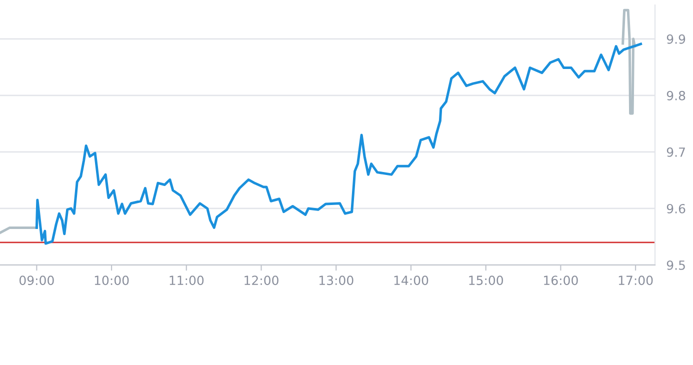 The width and height of the screenshot is (693, 365). What do you see at coordinates (561, 281) in the screenshot?
I see `x-tick-label: 16:00` at bounding box center [561, 281].